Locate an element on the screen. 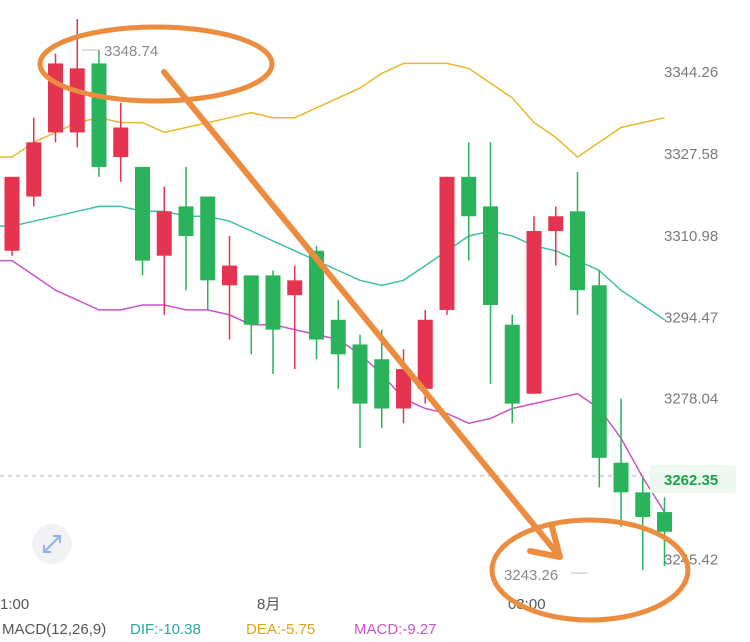 The height and width of the screenshot is (642, 750). expand-arrows-icon is located at coordinates (52, 544).